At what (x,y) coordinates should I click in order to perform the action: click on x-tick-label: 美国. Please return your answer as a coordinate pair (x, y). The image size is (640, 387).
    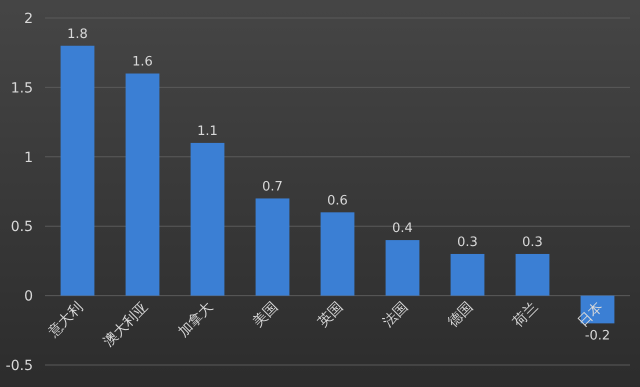
    Looking at the image, I should click on (266, 314).